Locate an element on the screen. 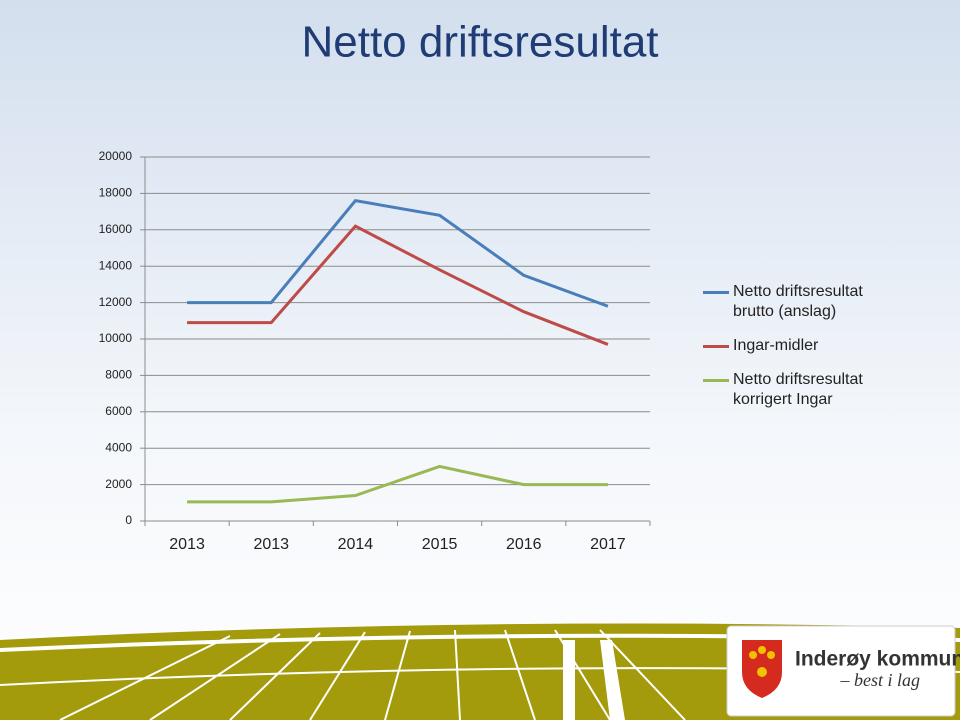 This screenshot has width=960, height=720. legend-entry: Ingar-midler is located at coordinates (798, 346).